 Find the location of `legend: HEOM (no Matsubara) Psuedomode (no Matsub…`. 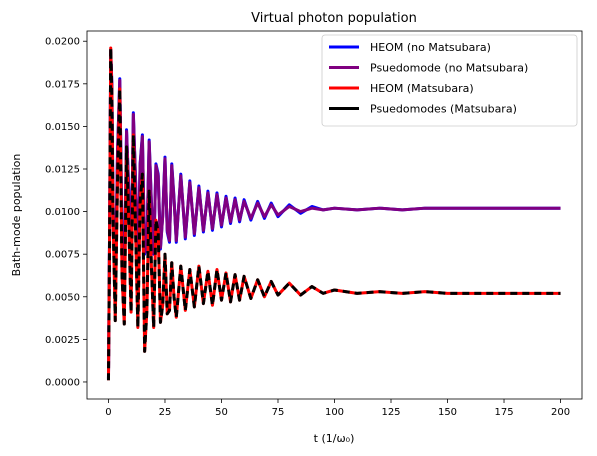

legend: HEOM (no Matsubara) Psuedomode (no Matsub… is located at coordinates (449, 80).